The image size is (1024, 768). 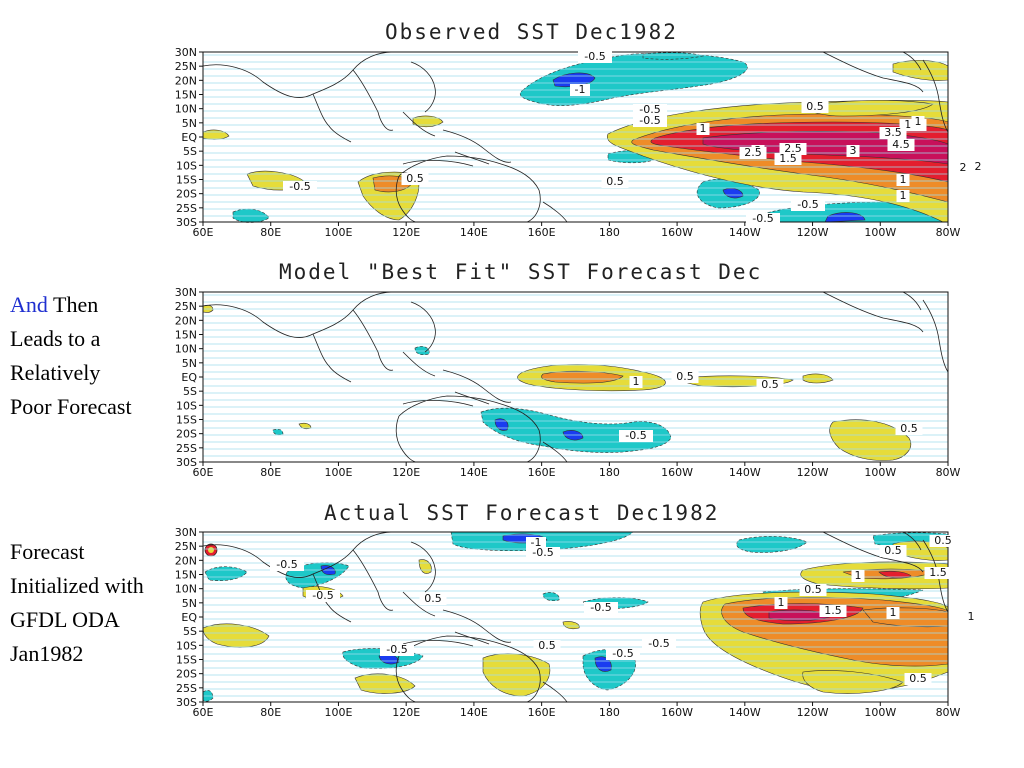 What do you see at coordinates (186, 434) in the screenshot?
I see `lat-tick-label: 20S` at bounding box center [186, 434].